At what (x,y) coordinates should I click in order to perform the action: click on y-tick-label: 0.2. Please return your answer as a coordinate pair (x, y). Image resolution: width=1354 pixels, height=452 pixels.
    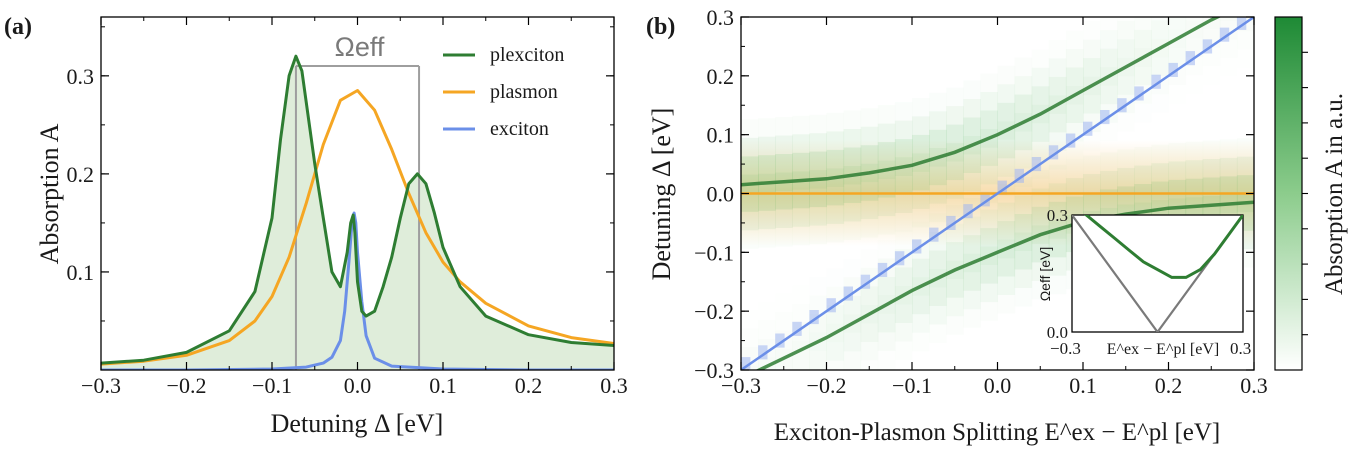
    Looking at the image, I should click on (81, 174).